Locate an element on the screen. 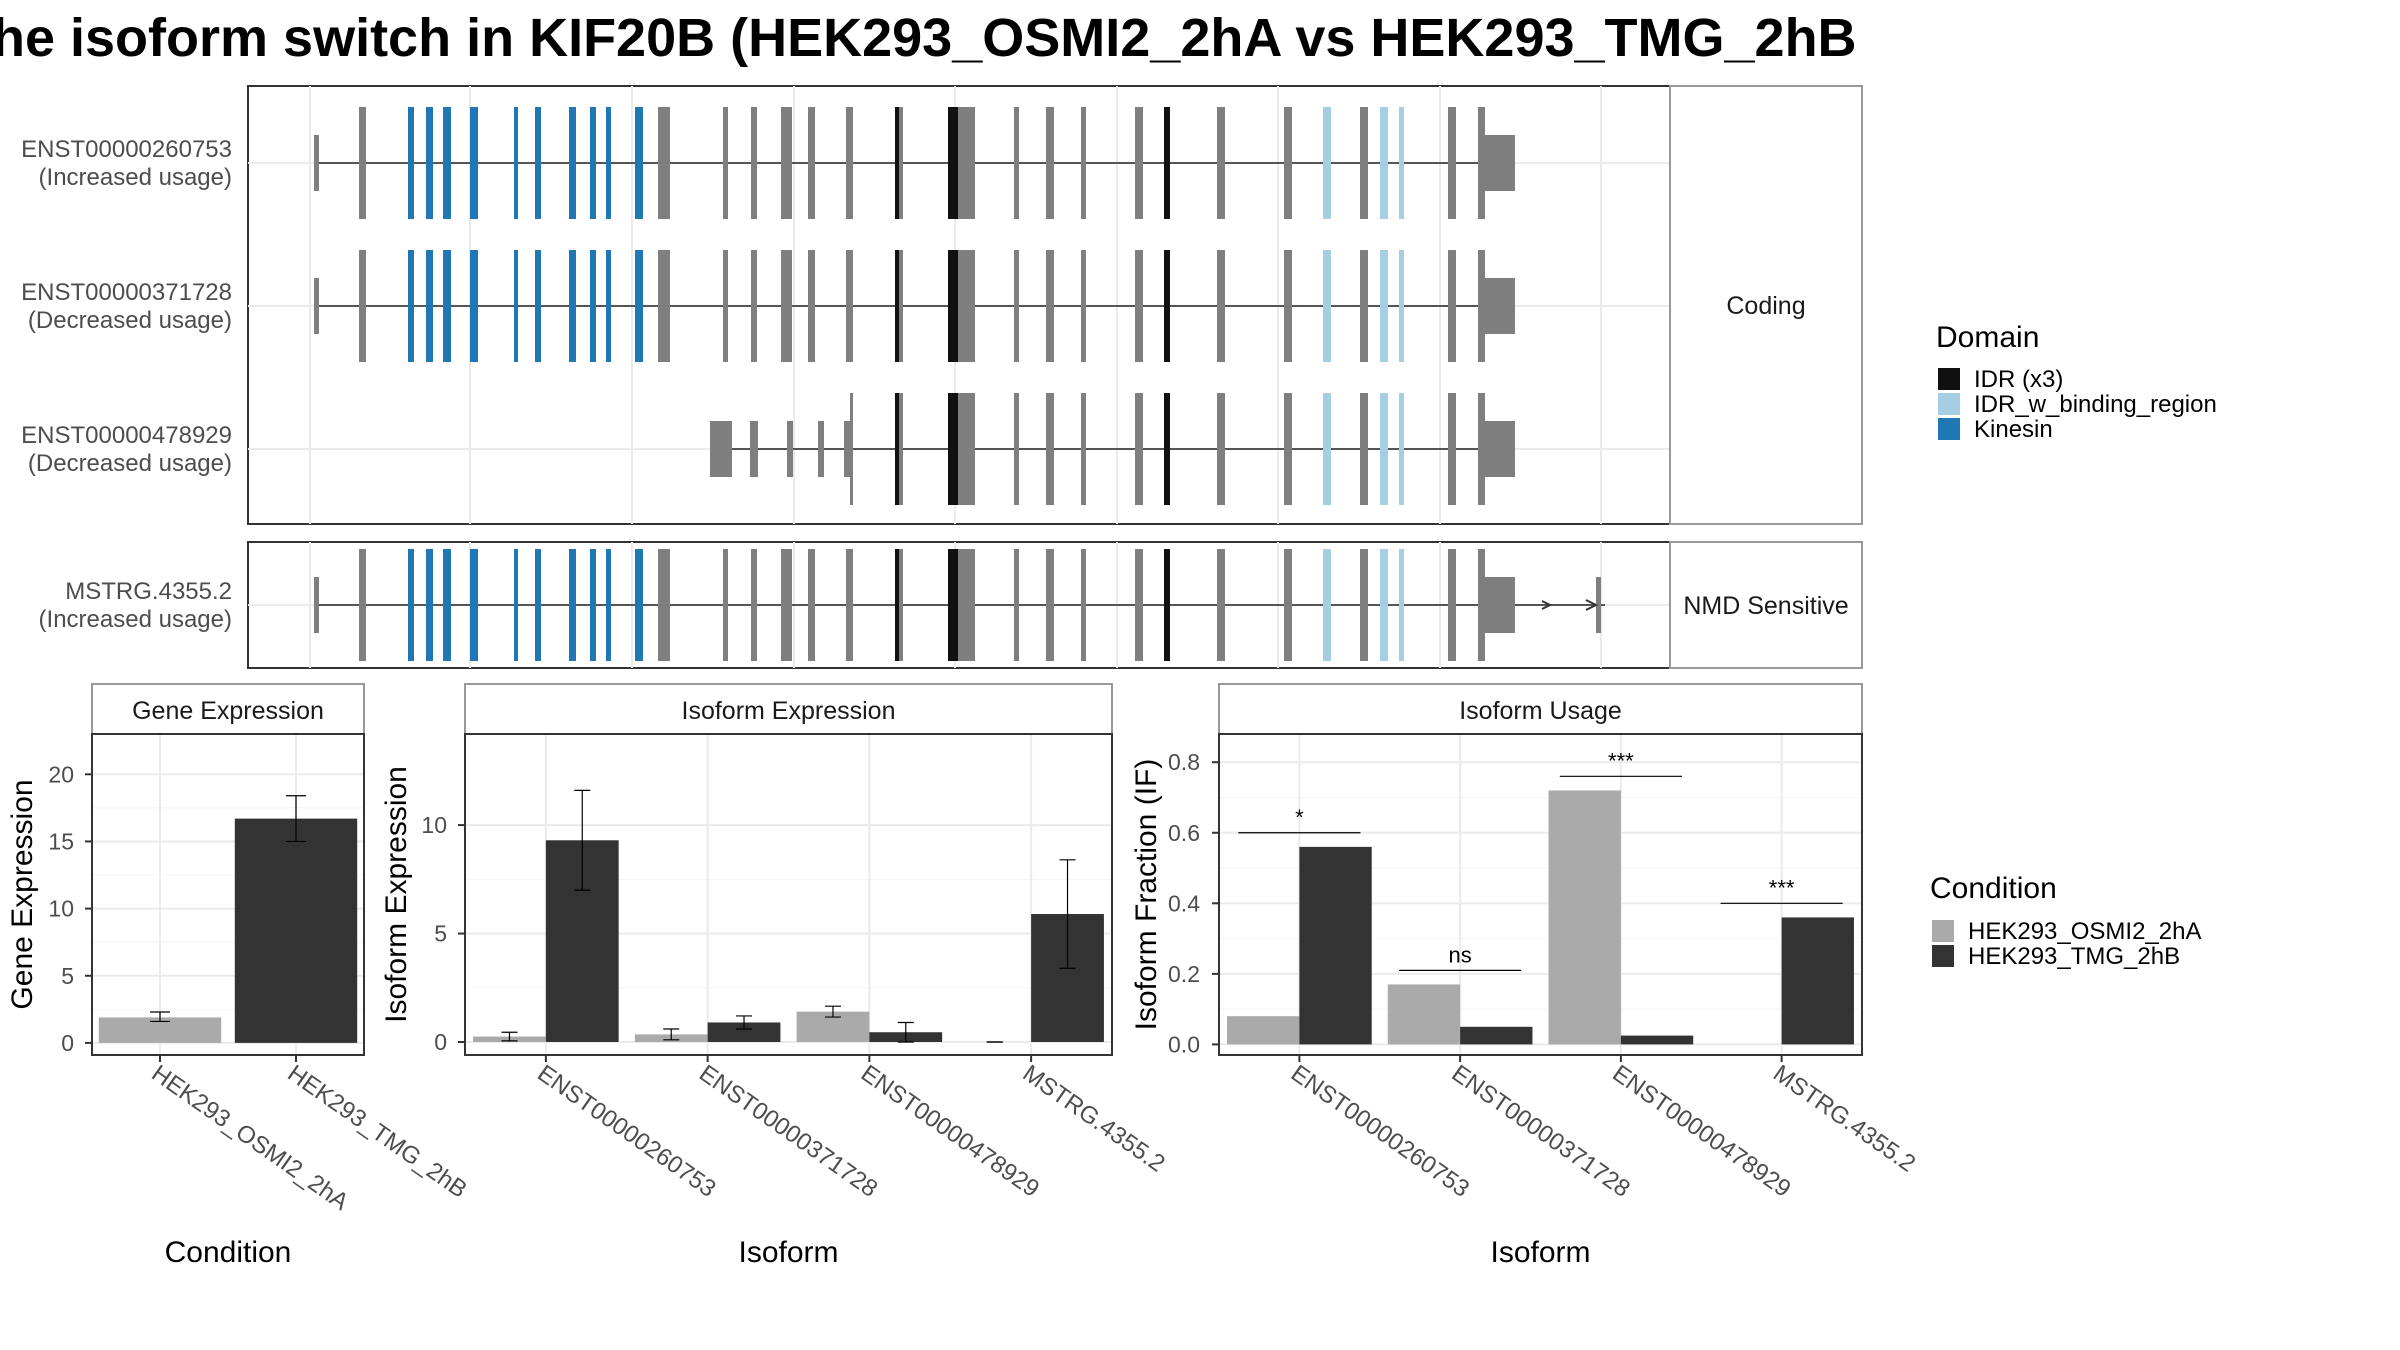  transcript-id-label: ENST00000478929 is located at coordinates (126, 435).